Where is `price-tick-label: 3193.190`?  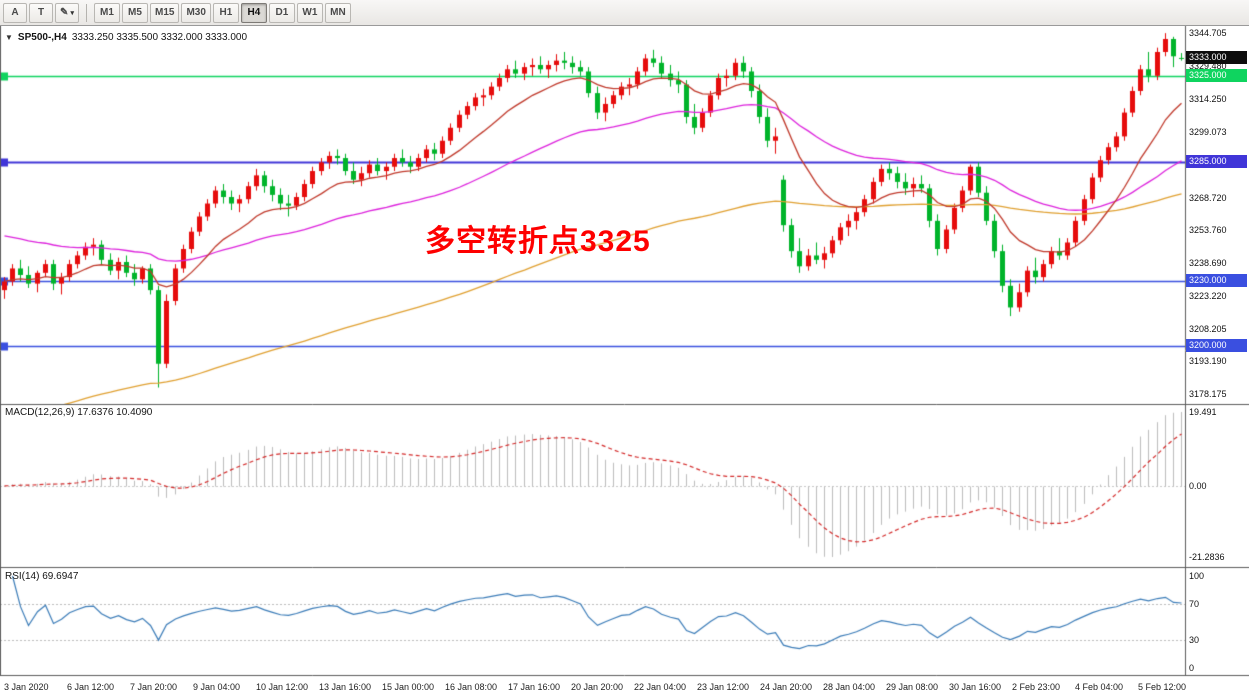 price-tick-label: 3193.190 is located at coordinates (1208, 361).